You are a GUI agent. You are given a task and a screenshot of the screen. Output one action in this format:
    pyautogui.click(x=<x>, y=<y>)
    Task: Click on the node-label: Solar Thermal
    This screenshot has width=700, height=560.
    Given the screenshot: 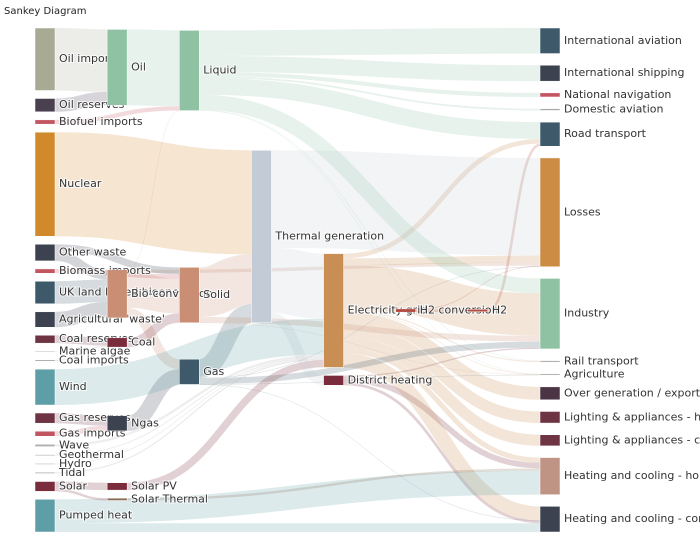 What is the action you would take?
    pyautogui.click(x=169, y=498)
    